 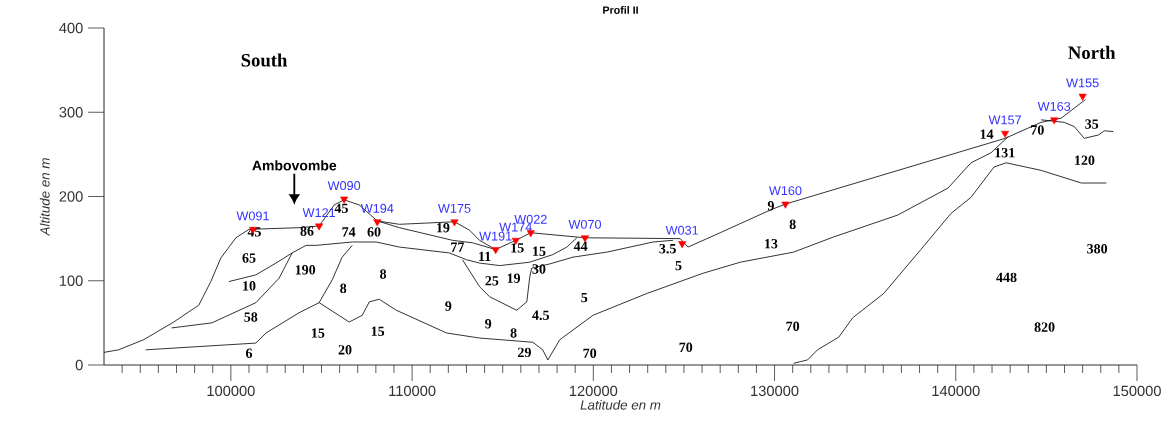 I want to click on annotation: 11, so click(x=485, y=256).